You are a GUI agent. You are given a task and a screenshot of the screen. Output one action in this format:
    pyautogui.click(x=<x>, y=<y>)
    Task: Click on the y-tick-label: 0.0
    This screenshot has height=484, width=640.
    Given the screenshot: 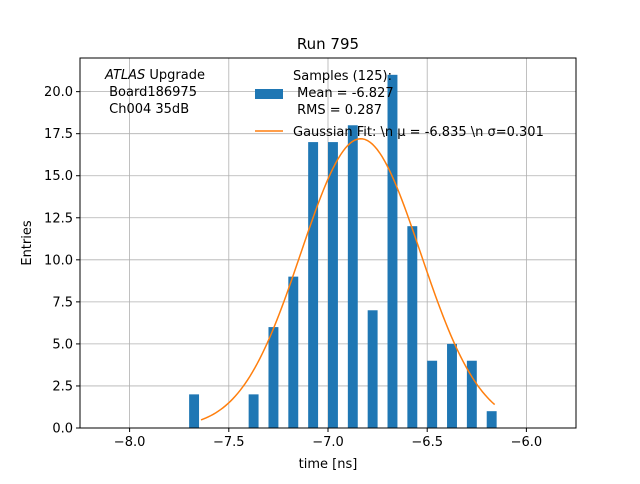 What is the action you would take?
    pyautogui.click(x=62, y=429)
    